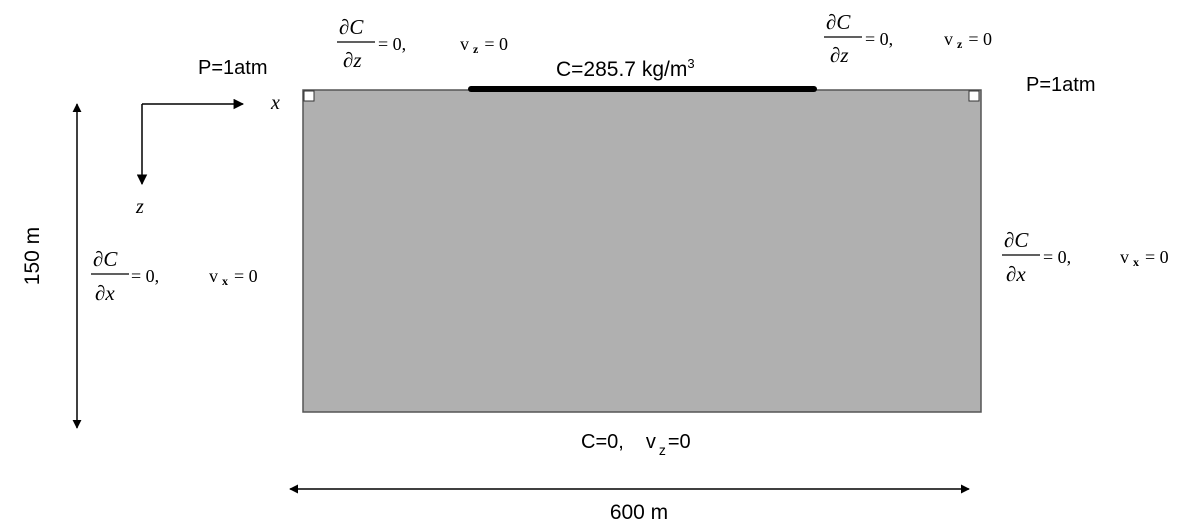 This screenshot has height=523, width=1204. Describe the element at coordinates (1057, 257) in the screenshot. I see `right-side-cond-rest: = 0,` at that location.